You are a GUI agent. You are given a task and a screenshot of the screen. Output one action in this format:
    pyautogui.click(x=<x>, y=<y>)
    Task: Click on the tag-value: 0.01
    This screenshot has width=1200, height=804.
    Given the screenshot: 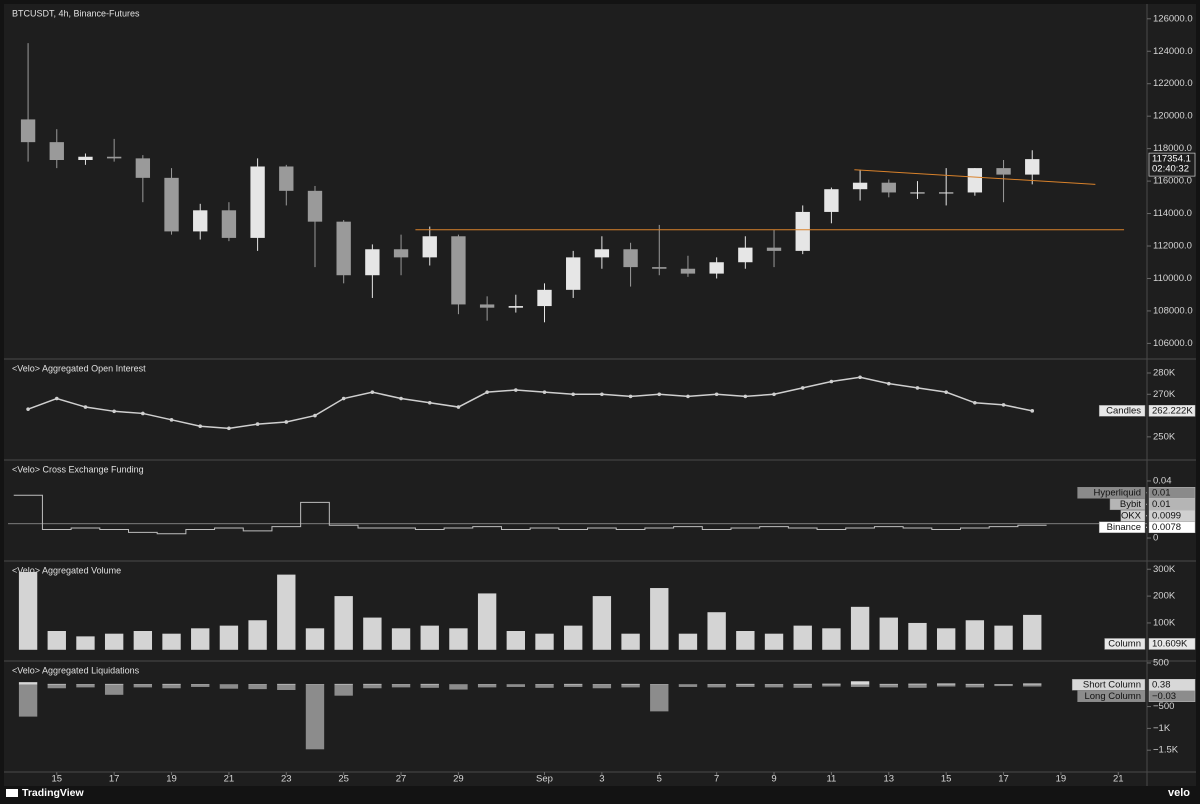 What is the action you would take?
    pyautogui.click(x=1161, y=504)
    